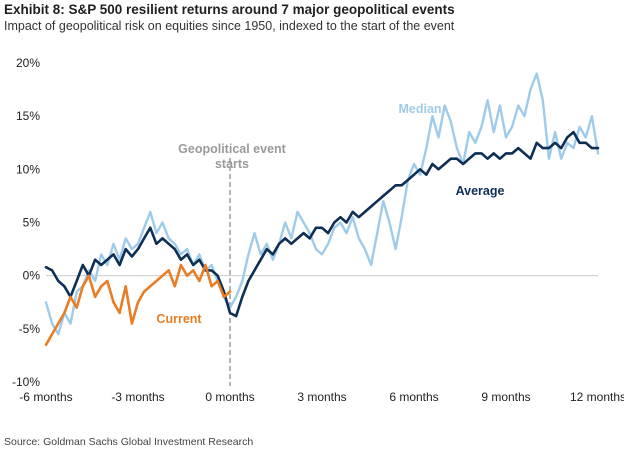 The height and width of the screenshot is (451, 624). Describe the element at coordinates (321, 397) in the screenshot. I see `x-tick-label: 3 months` at that location.